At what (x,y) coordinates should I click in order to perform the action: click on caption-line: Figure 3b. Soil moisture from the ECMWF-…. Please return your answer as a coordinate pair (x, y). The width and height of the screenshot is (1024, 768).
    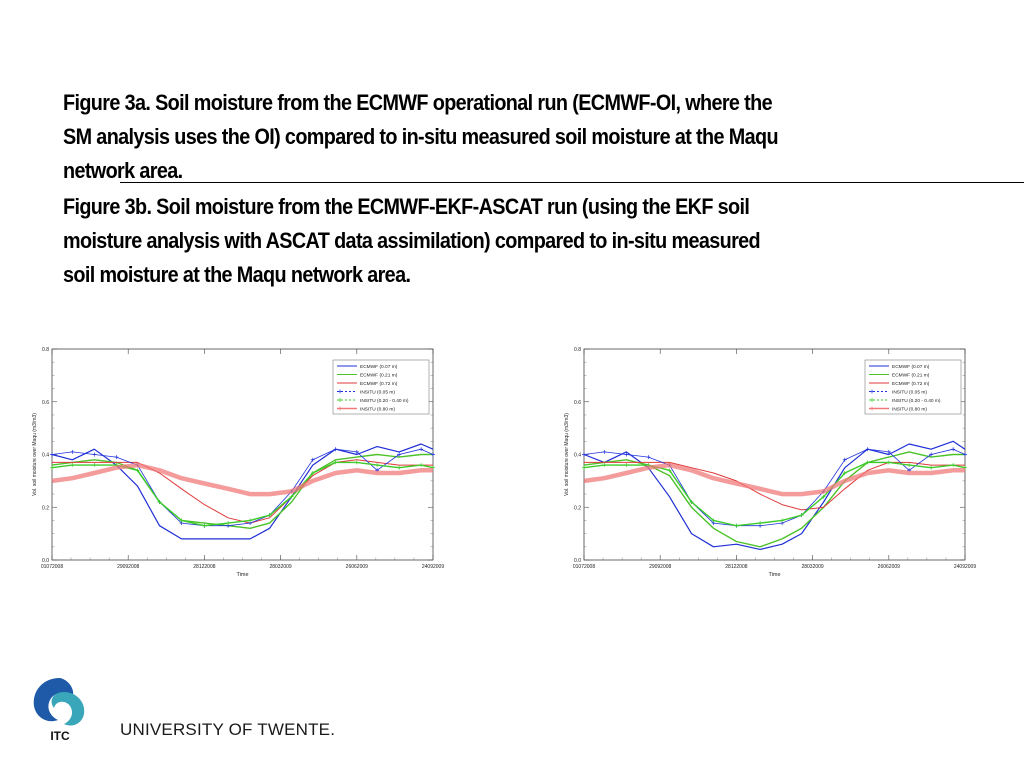
    Looking at the image, I should click on (406, 206).